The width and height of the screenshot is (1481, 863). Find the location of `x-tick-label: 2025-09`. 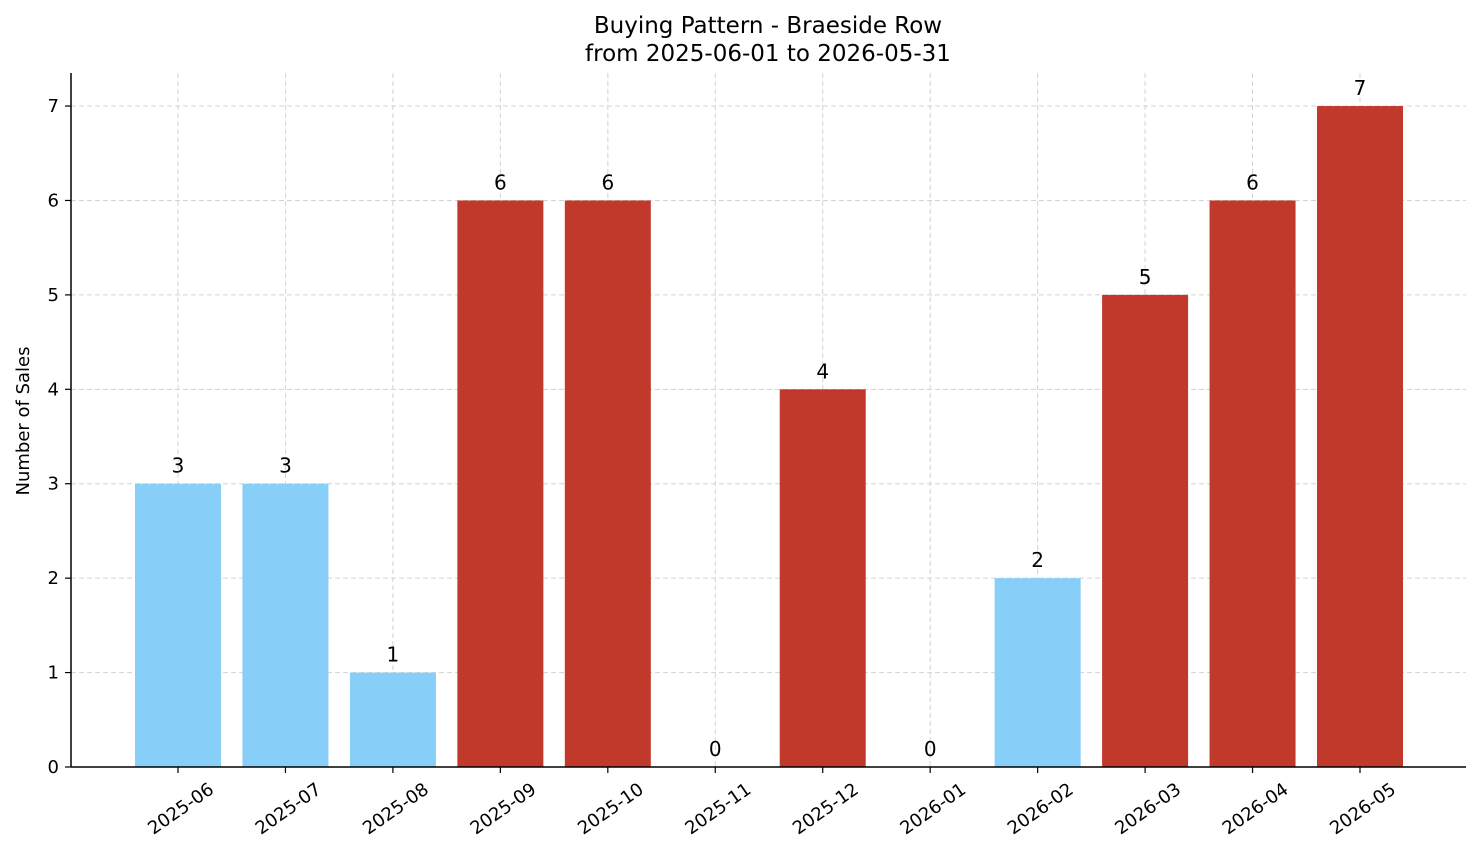

x-tick-label: 2025-09 is located at coordinates (504, 809).